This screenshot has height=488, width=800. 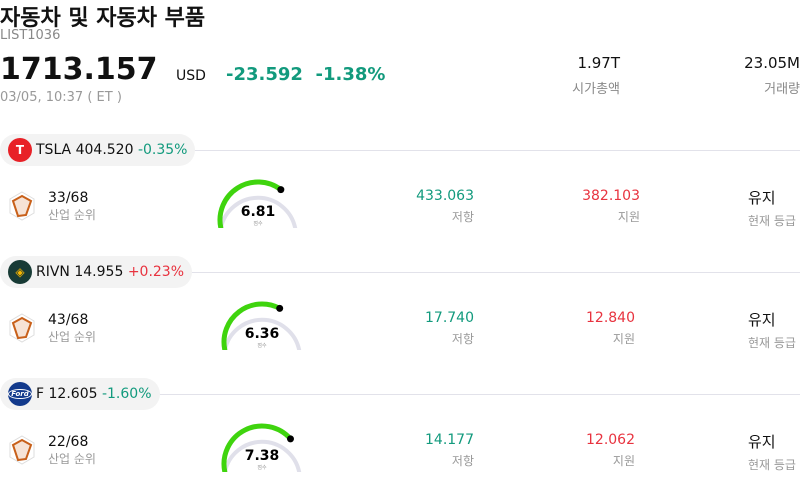 I want to click on ticker: F, so click(x=40, y=394).